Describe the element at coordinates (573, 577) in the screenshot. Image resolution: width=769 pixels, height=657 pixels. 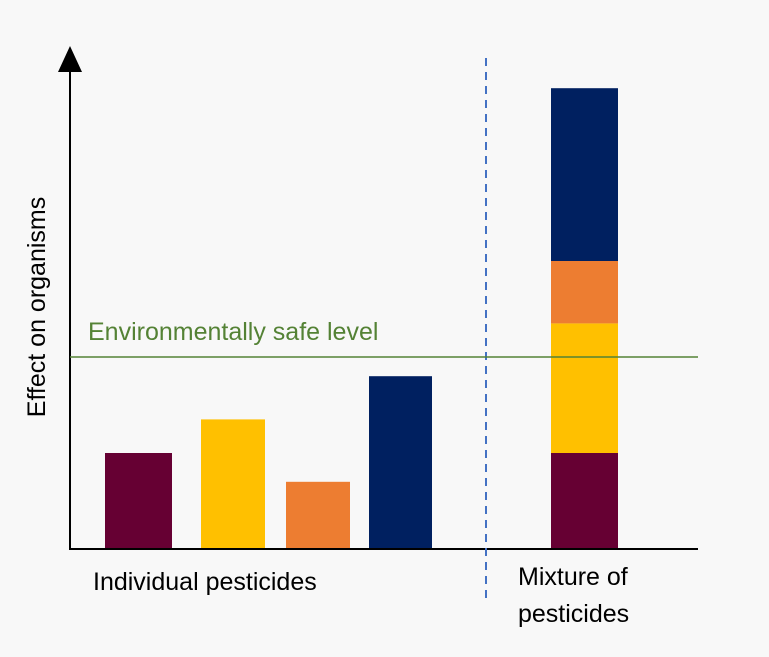
I see `mixture-group-label-line1: Mixture of` at that location.